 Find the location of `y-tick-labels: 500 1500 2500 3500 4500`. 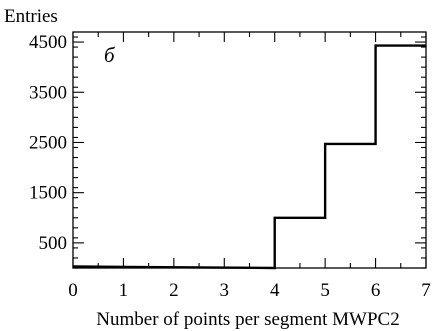

y-tick-labels: 500 1500 2500 3500 4500 is located at coordinates (48, 143).